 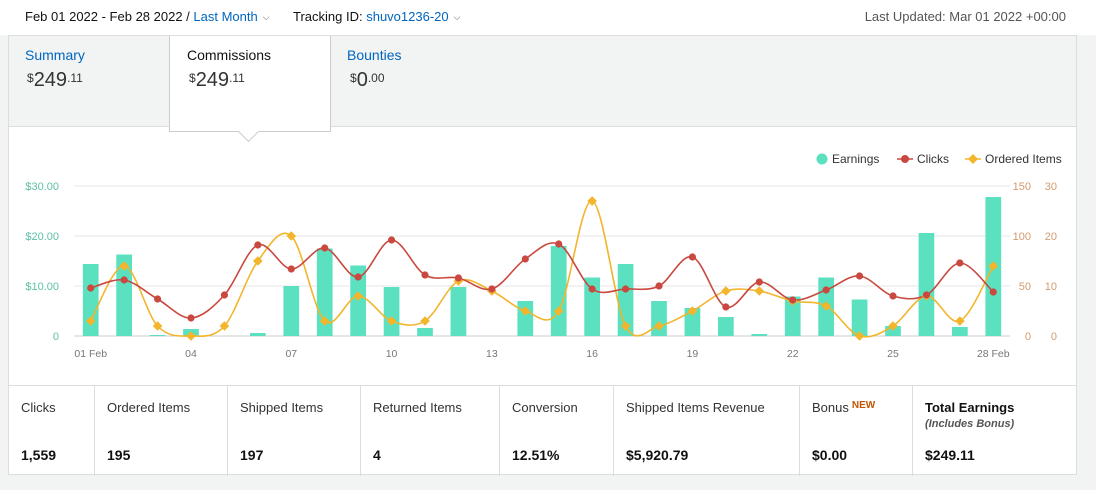 What do you see at coordinates (1023, 159) in the screenshot?
I see `legend-ordered-label: Ordered Items` at bounding box center [1023, 159].